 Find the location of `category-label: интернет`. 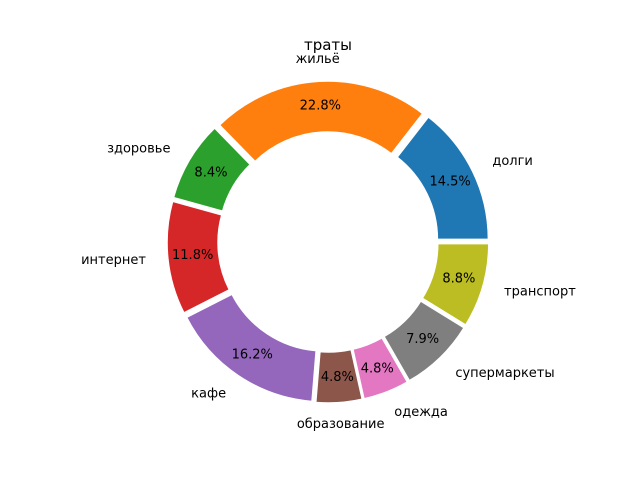

category-label: интернет is located at coordinates (113, 260).